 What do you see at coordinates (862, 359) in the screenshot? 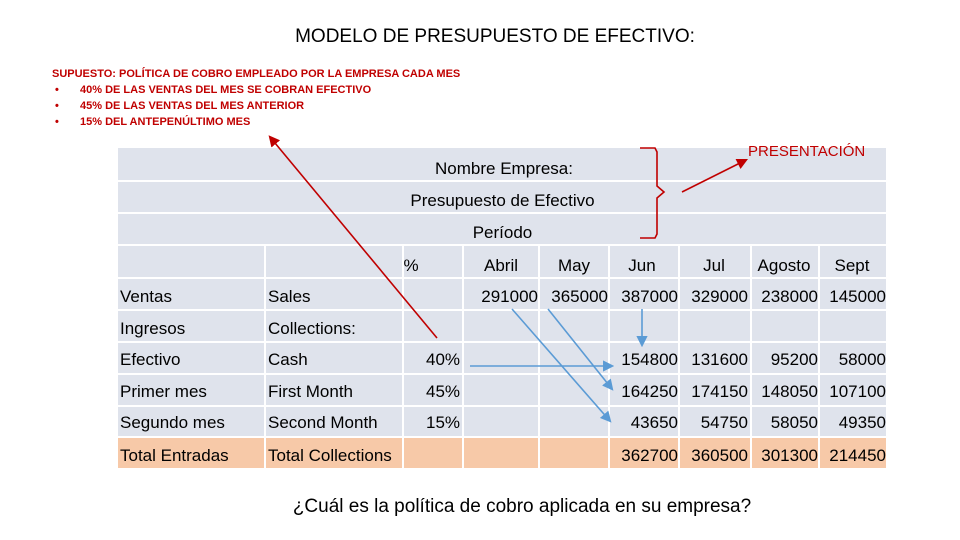
I see `value-cell: 58000` at bounding box center [862, 359].